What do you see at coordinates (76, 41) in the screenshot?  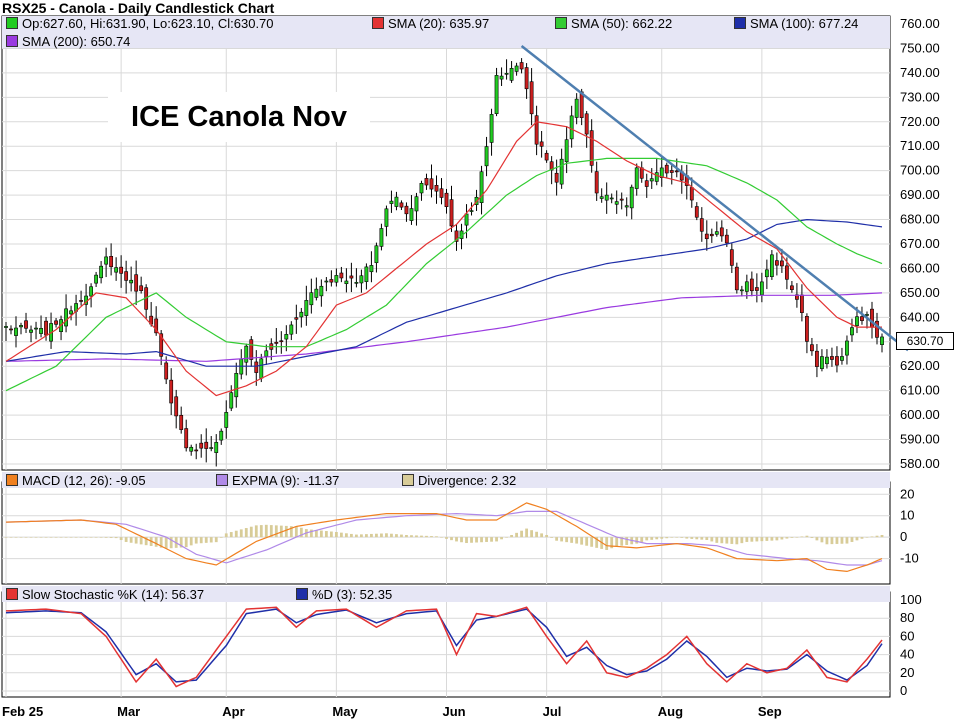 I see `legend-sma200-text: SMA (200): 650.74` at bounding box center [76, 41].